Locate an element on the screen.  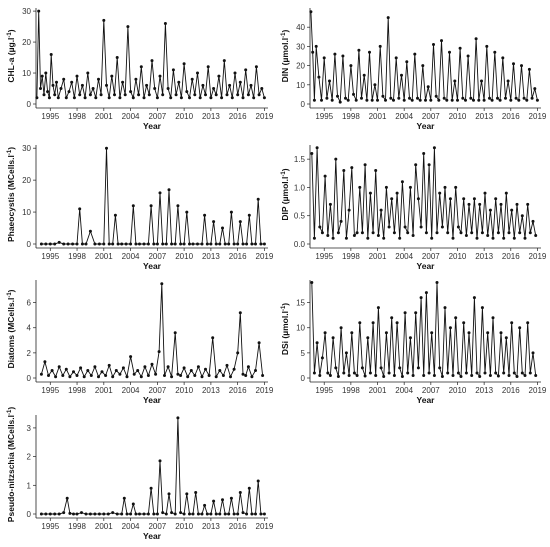
y-axis-title-end: ) is located at coordinates (285, 304).